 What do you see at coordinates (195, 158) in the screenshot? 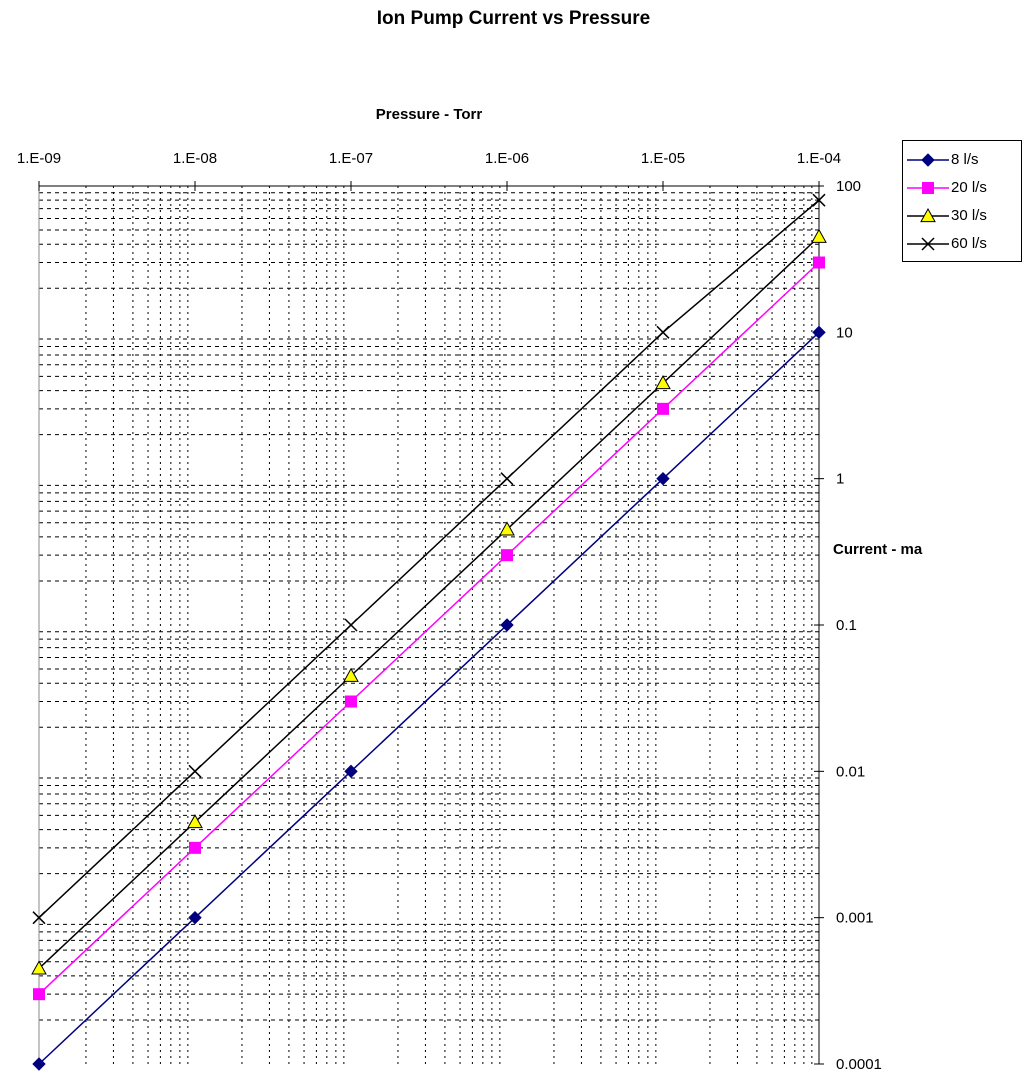
I see `x-tick-label: 1.E-08` at bounding box center [195, 158].